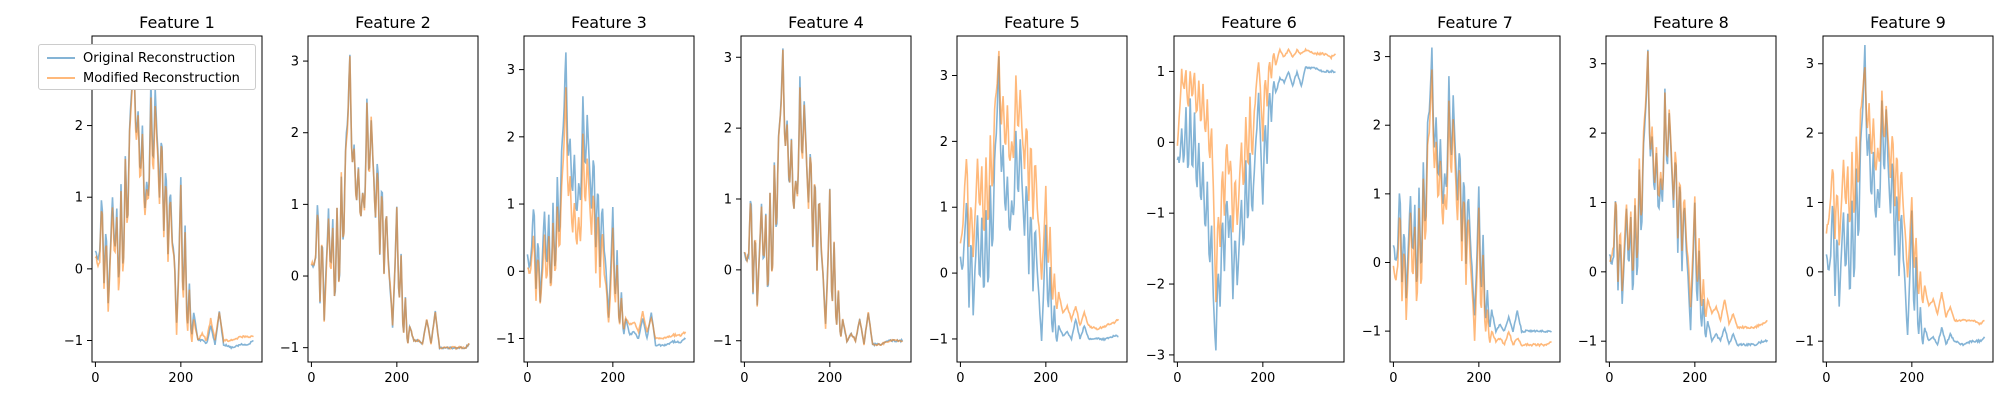 The width and height of the screenshot is (2000, 400). What do you see at coordinates (159, 58) in the screenshot?
I see `legend-label-original: Original Reconstruction` at bounding box center [159, 58].